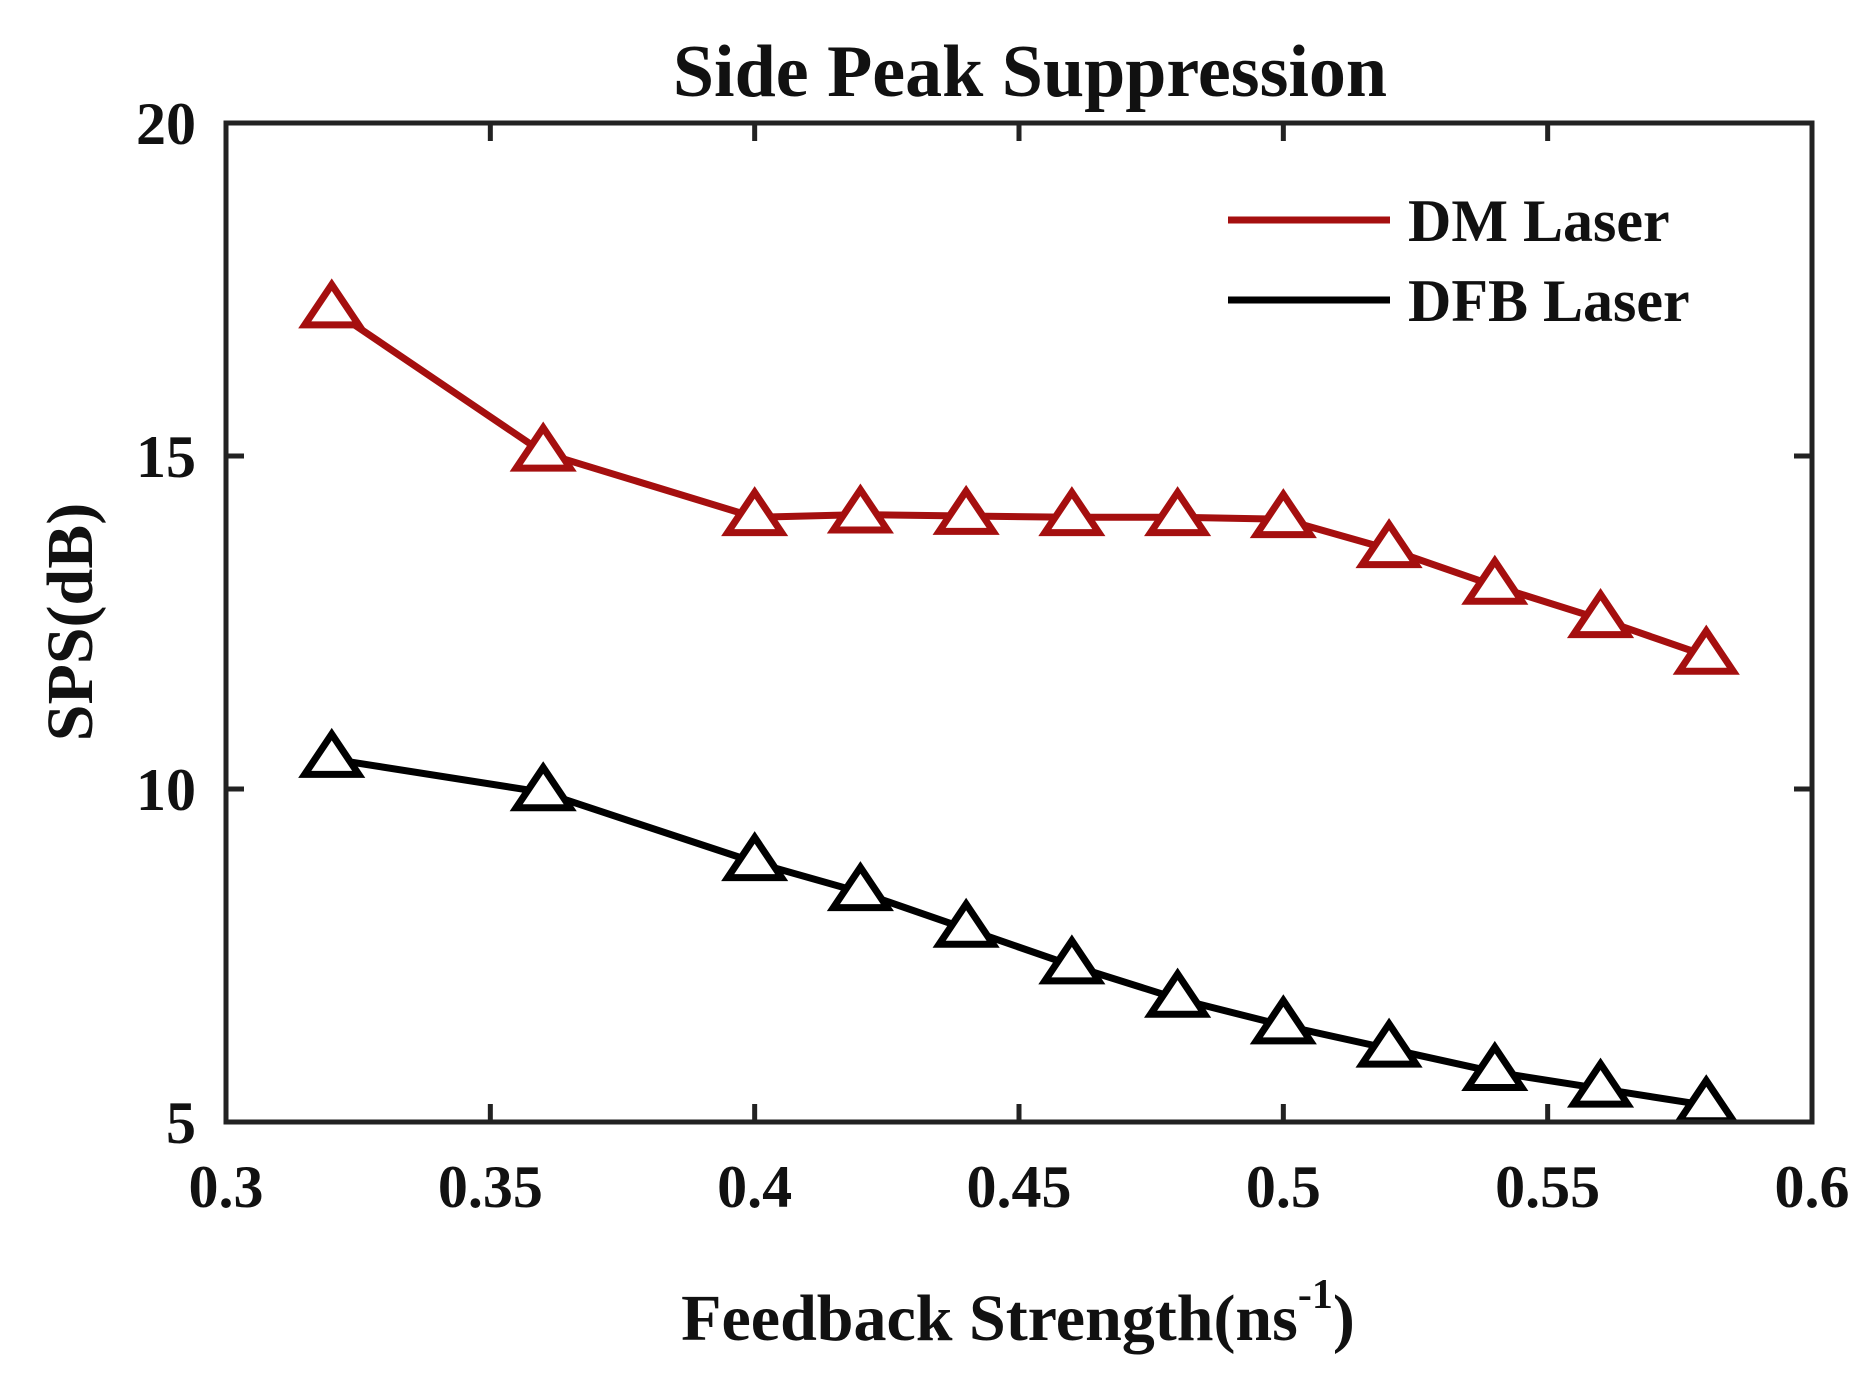 The width and height of the screenshot is (1875, 1375). I want to click on y-tick-label-1: 5, so click(181, 1123).